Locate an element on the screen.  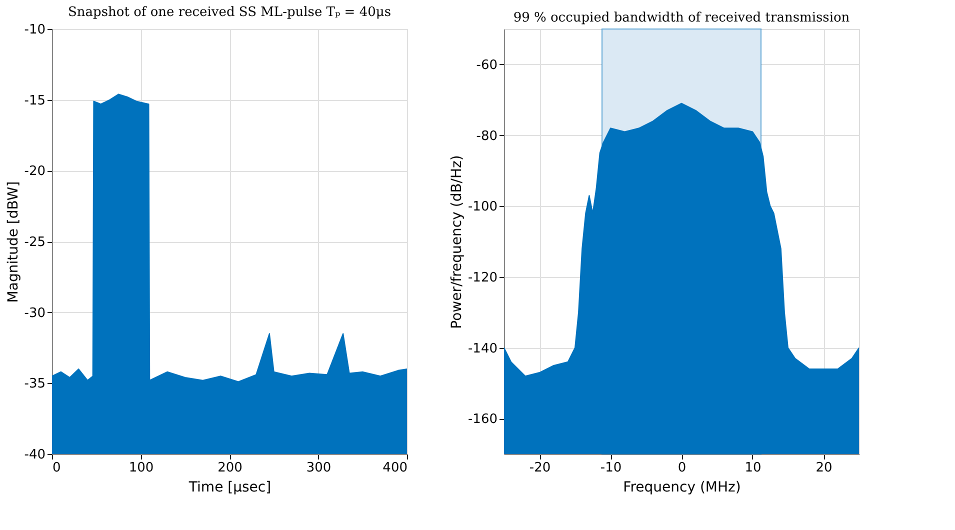
y-tick-label: -120 is located at coordinates (483, 278).